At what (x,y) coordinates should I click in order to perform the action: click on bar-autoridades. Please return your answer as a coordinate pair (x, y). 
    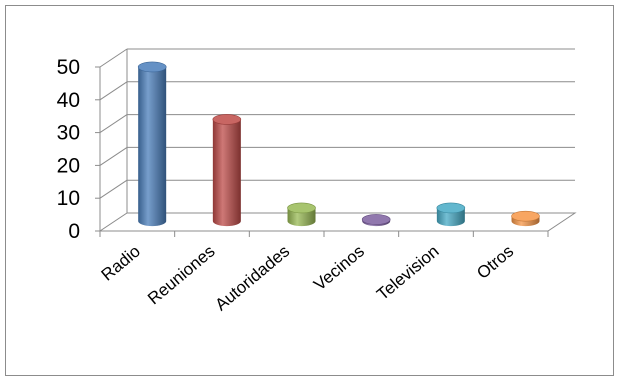
    Looking at the image, I should click on (301, 214).